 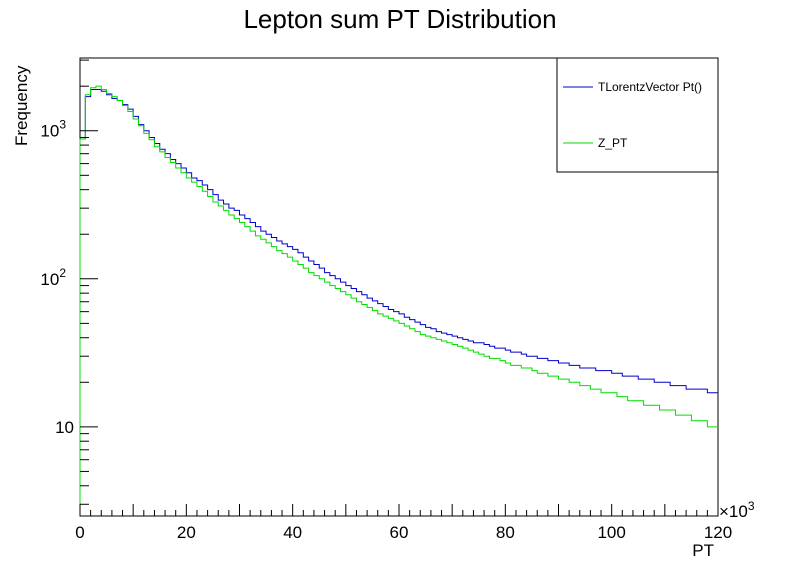 I want to click on x-tick-label: 60, so click(x=399, y=532).